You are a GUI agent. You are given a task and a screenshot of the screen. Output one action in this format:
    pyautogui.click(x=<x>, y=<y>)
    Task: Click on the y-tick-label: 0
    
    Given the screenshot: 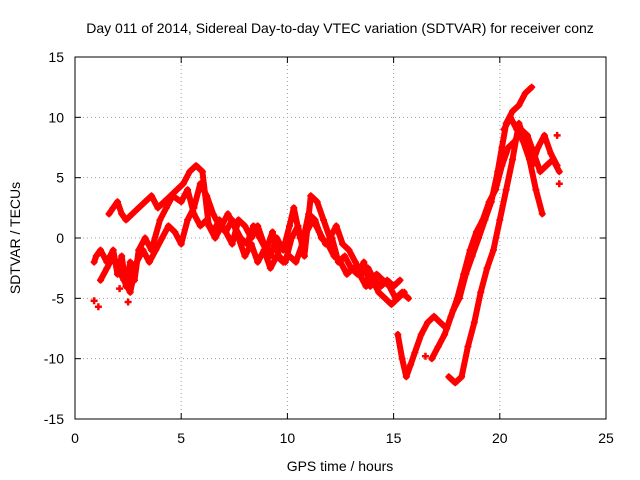 What is the action you would take?
    pyautogui.click(x=60, y=238)
    